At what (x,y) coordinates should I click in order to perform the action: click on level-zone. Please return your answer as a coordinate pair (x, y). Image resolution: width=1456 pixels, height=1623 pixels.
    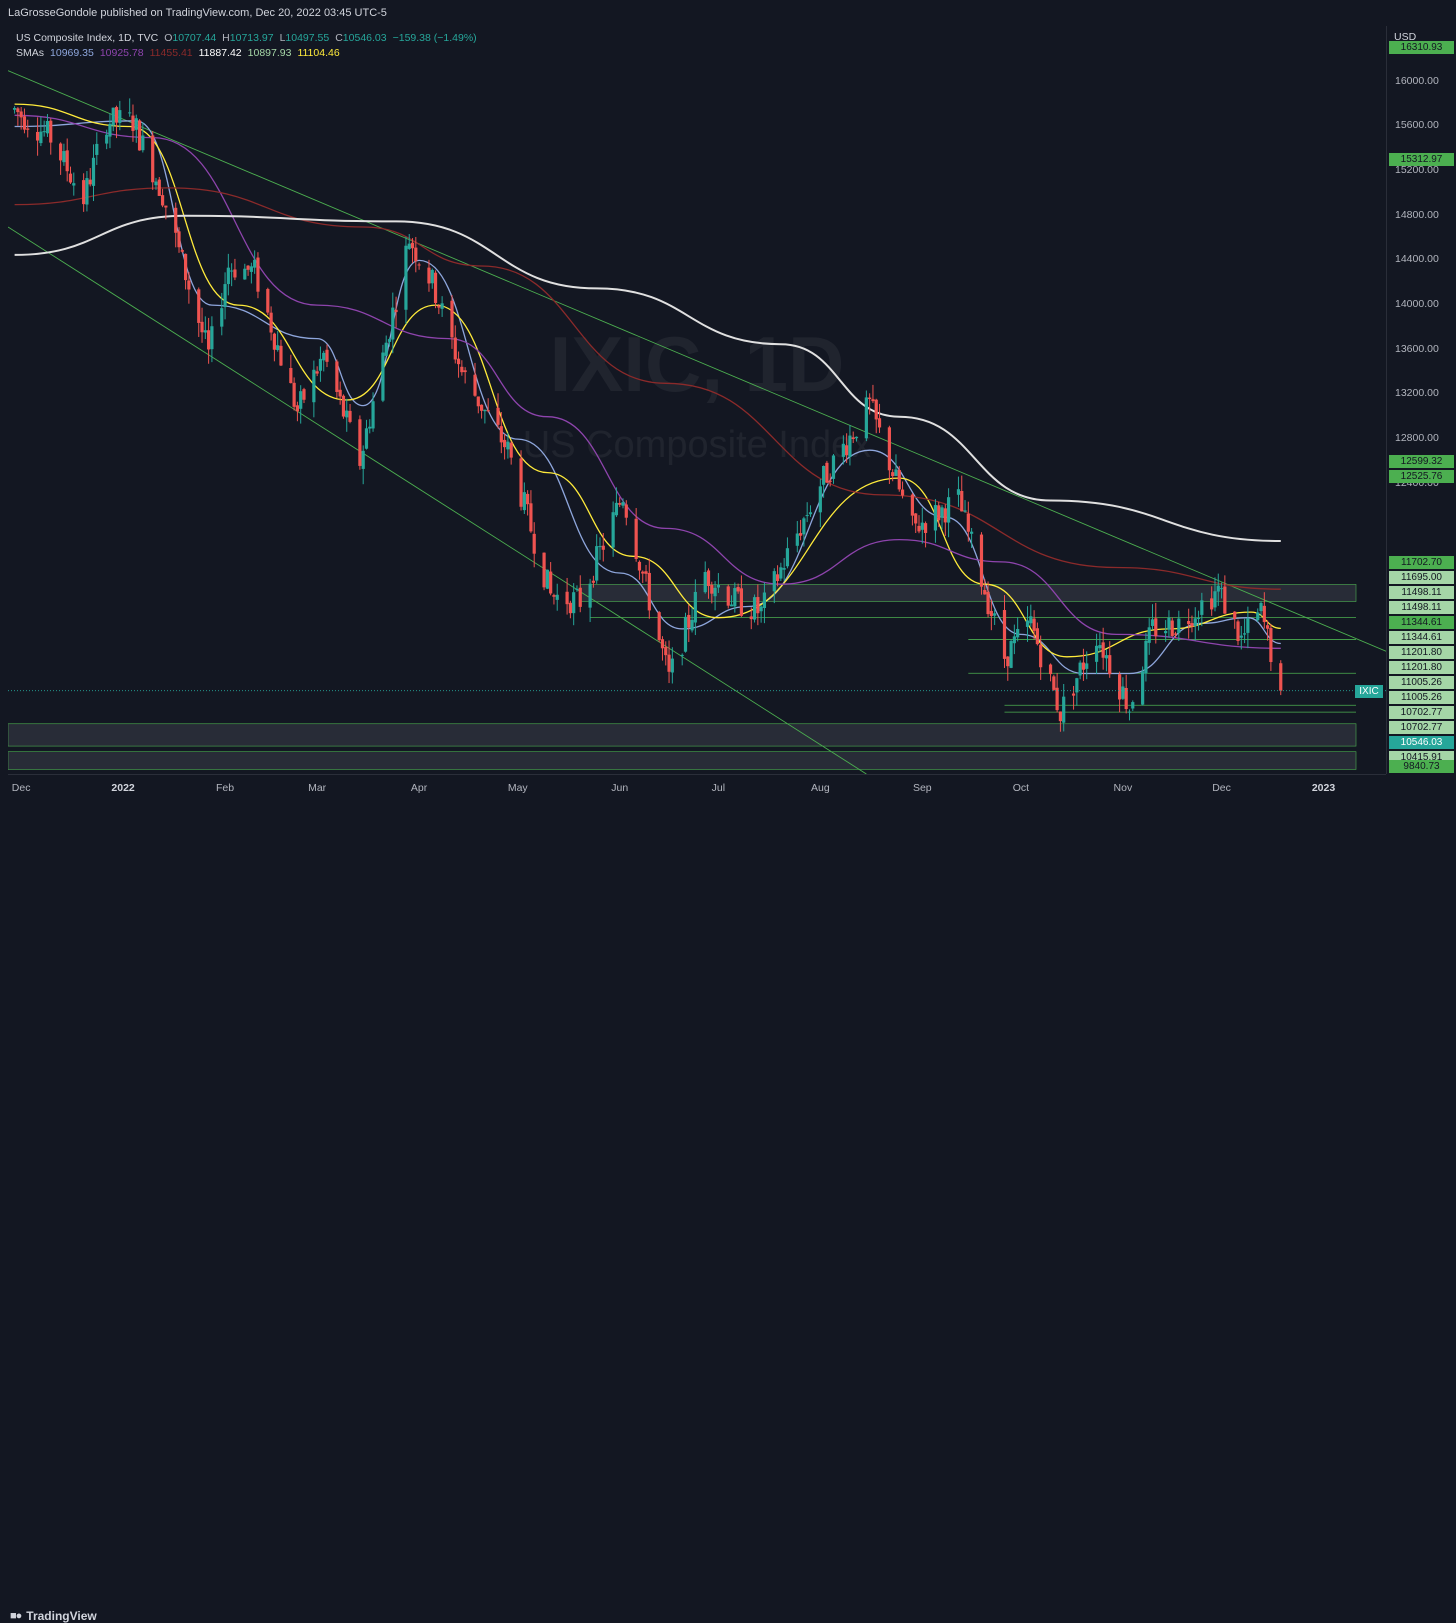
    Looking at the image, I should click on (682, 735).